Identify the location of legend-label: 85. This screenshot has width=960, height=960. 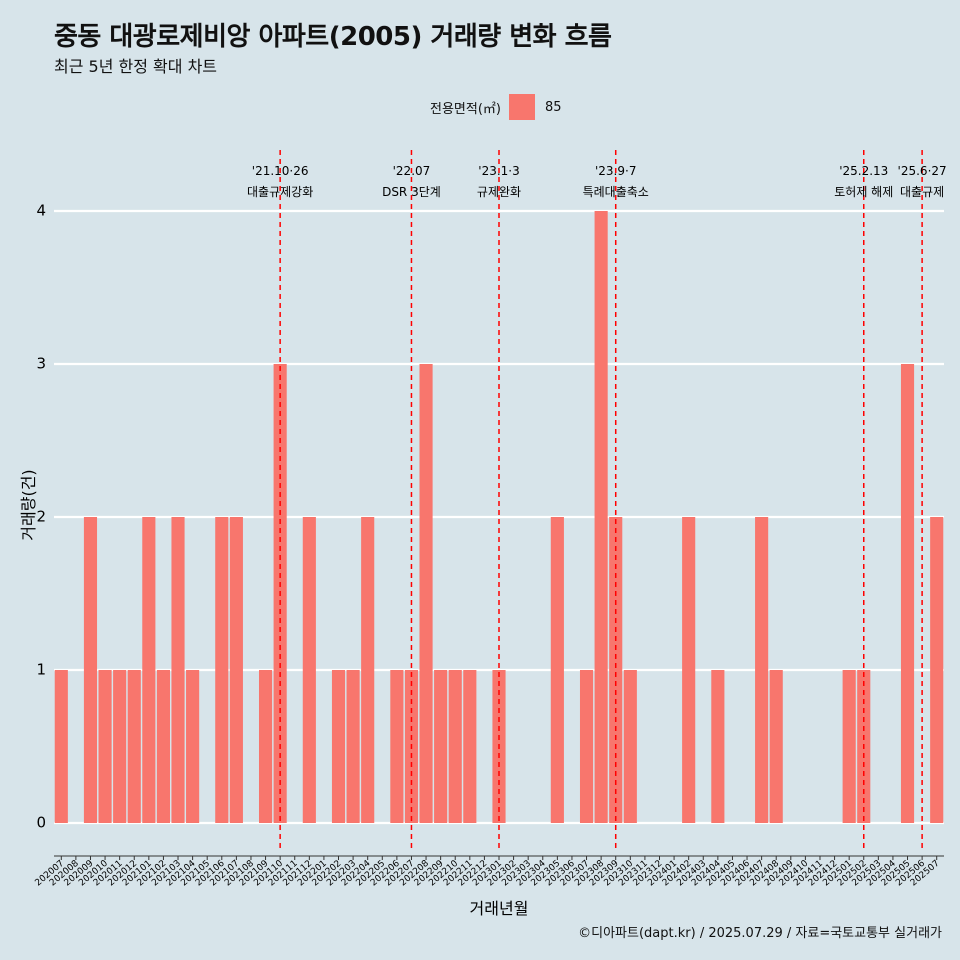
(553, 107).